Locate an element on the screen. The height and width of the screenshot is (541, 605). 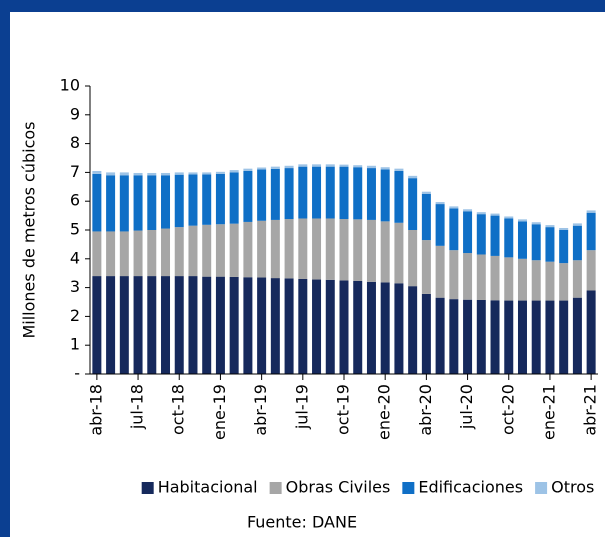
x-tick-label: abr-18 is located at coordinates (95, 410).